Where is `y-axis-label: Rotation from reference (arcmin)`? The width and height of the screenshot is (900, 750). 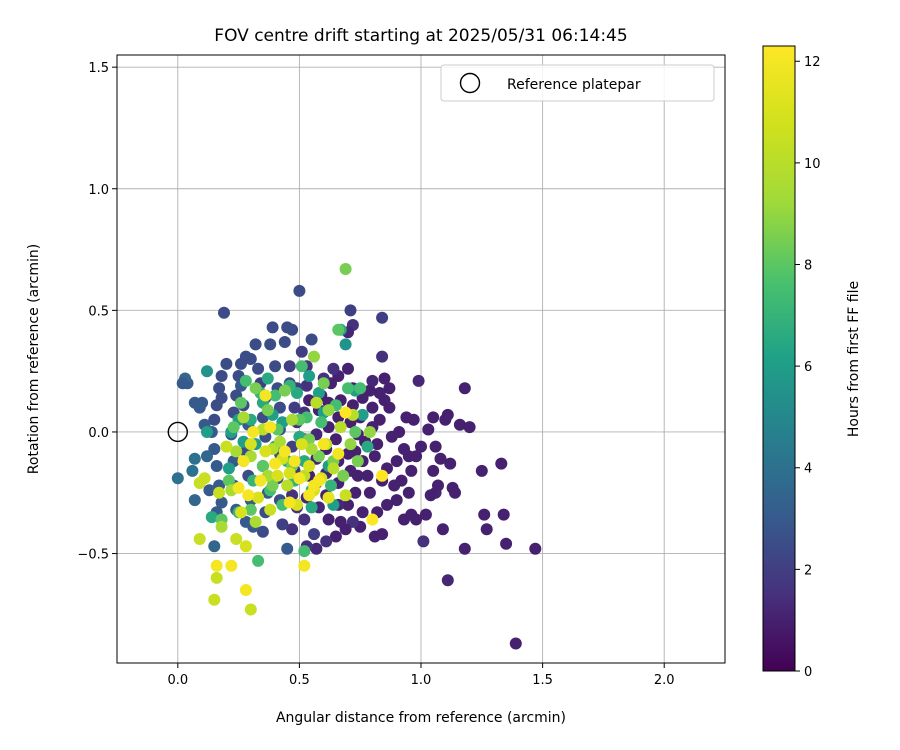 y-axis-label: Rotation from reference (arcmin) is located at coordinates (34, 359).